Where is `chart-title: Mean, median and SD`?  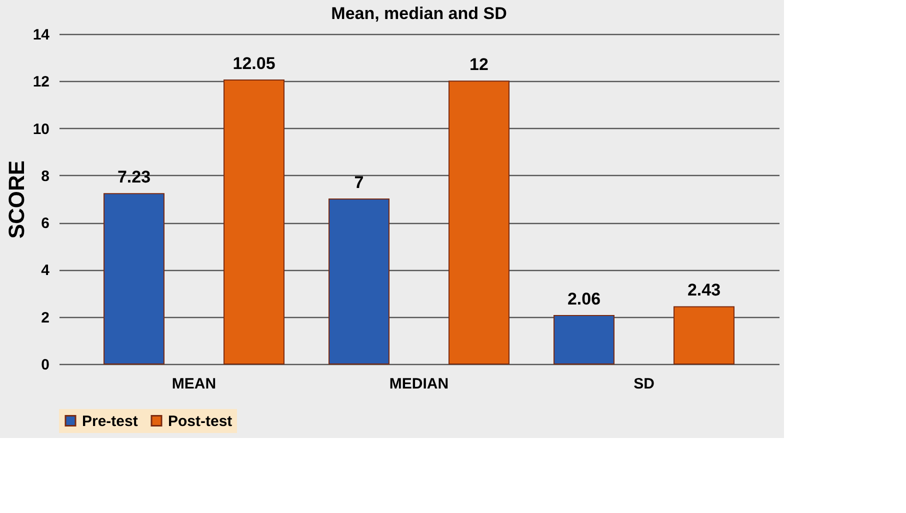
chart-title: Mean, median and SD is located at coordinates (419, 13).